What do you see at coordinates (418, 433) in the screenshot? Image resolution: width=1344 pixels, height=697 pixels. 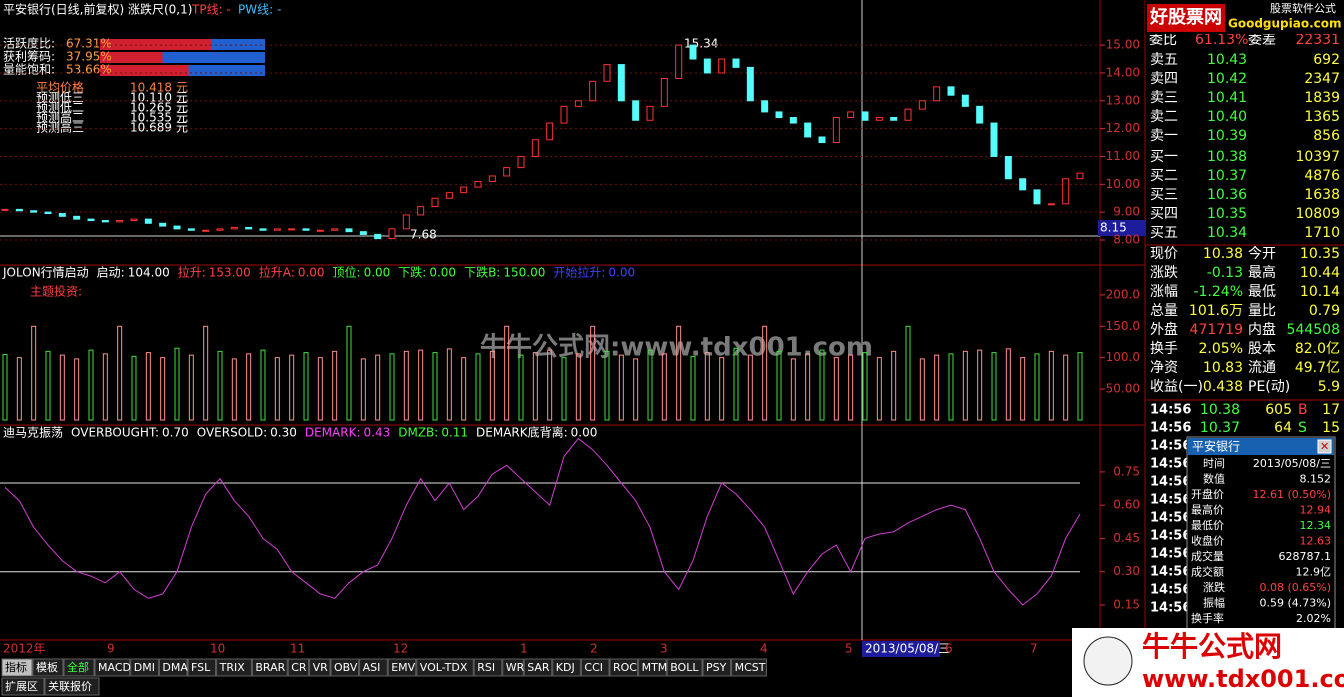 I see `indicator-item-label: DMZB:` at bounding box center [418, 433].